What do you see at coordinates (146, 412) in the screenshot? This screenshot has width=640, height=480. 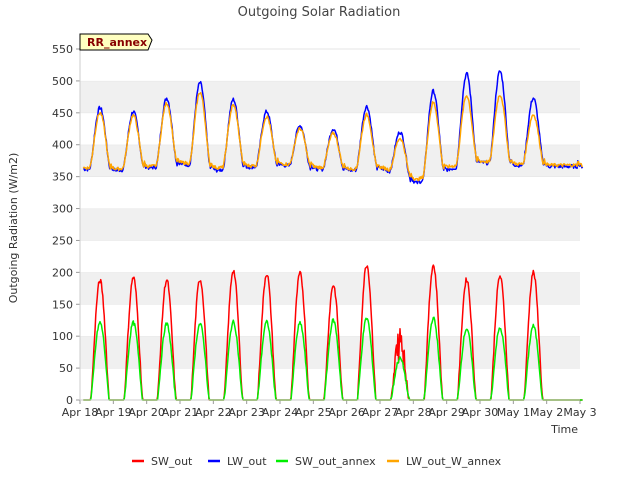 I see `x-tick-label: Apr 20` at bounding box center [146, 412].